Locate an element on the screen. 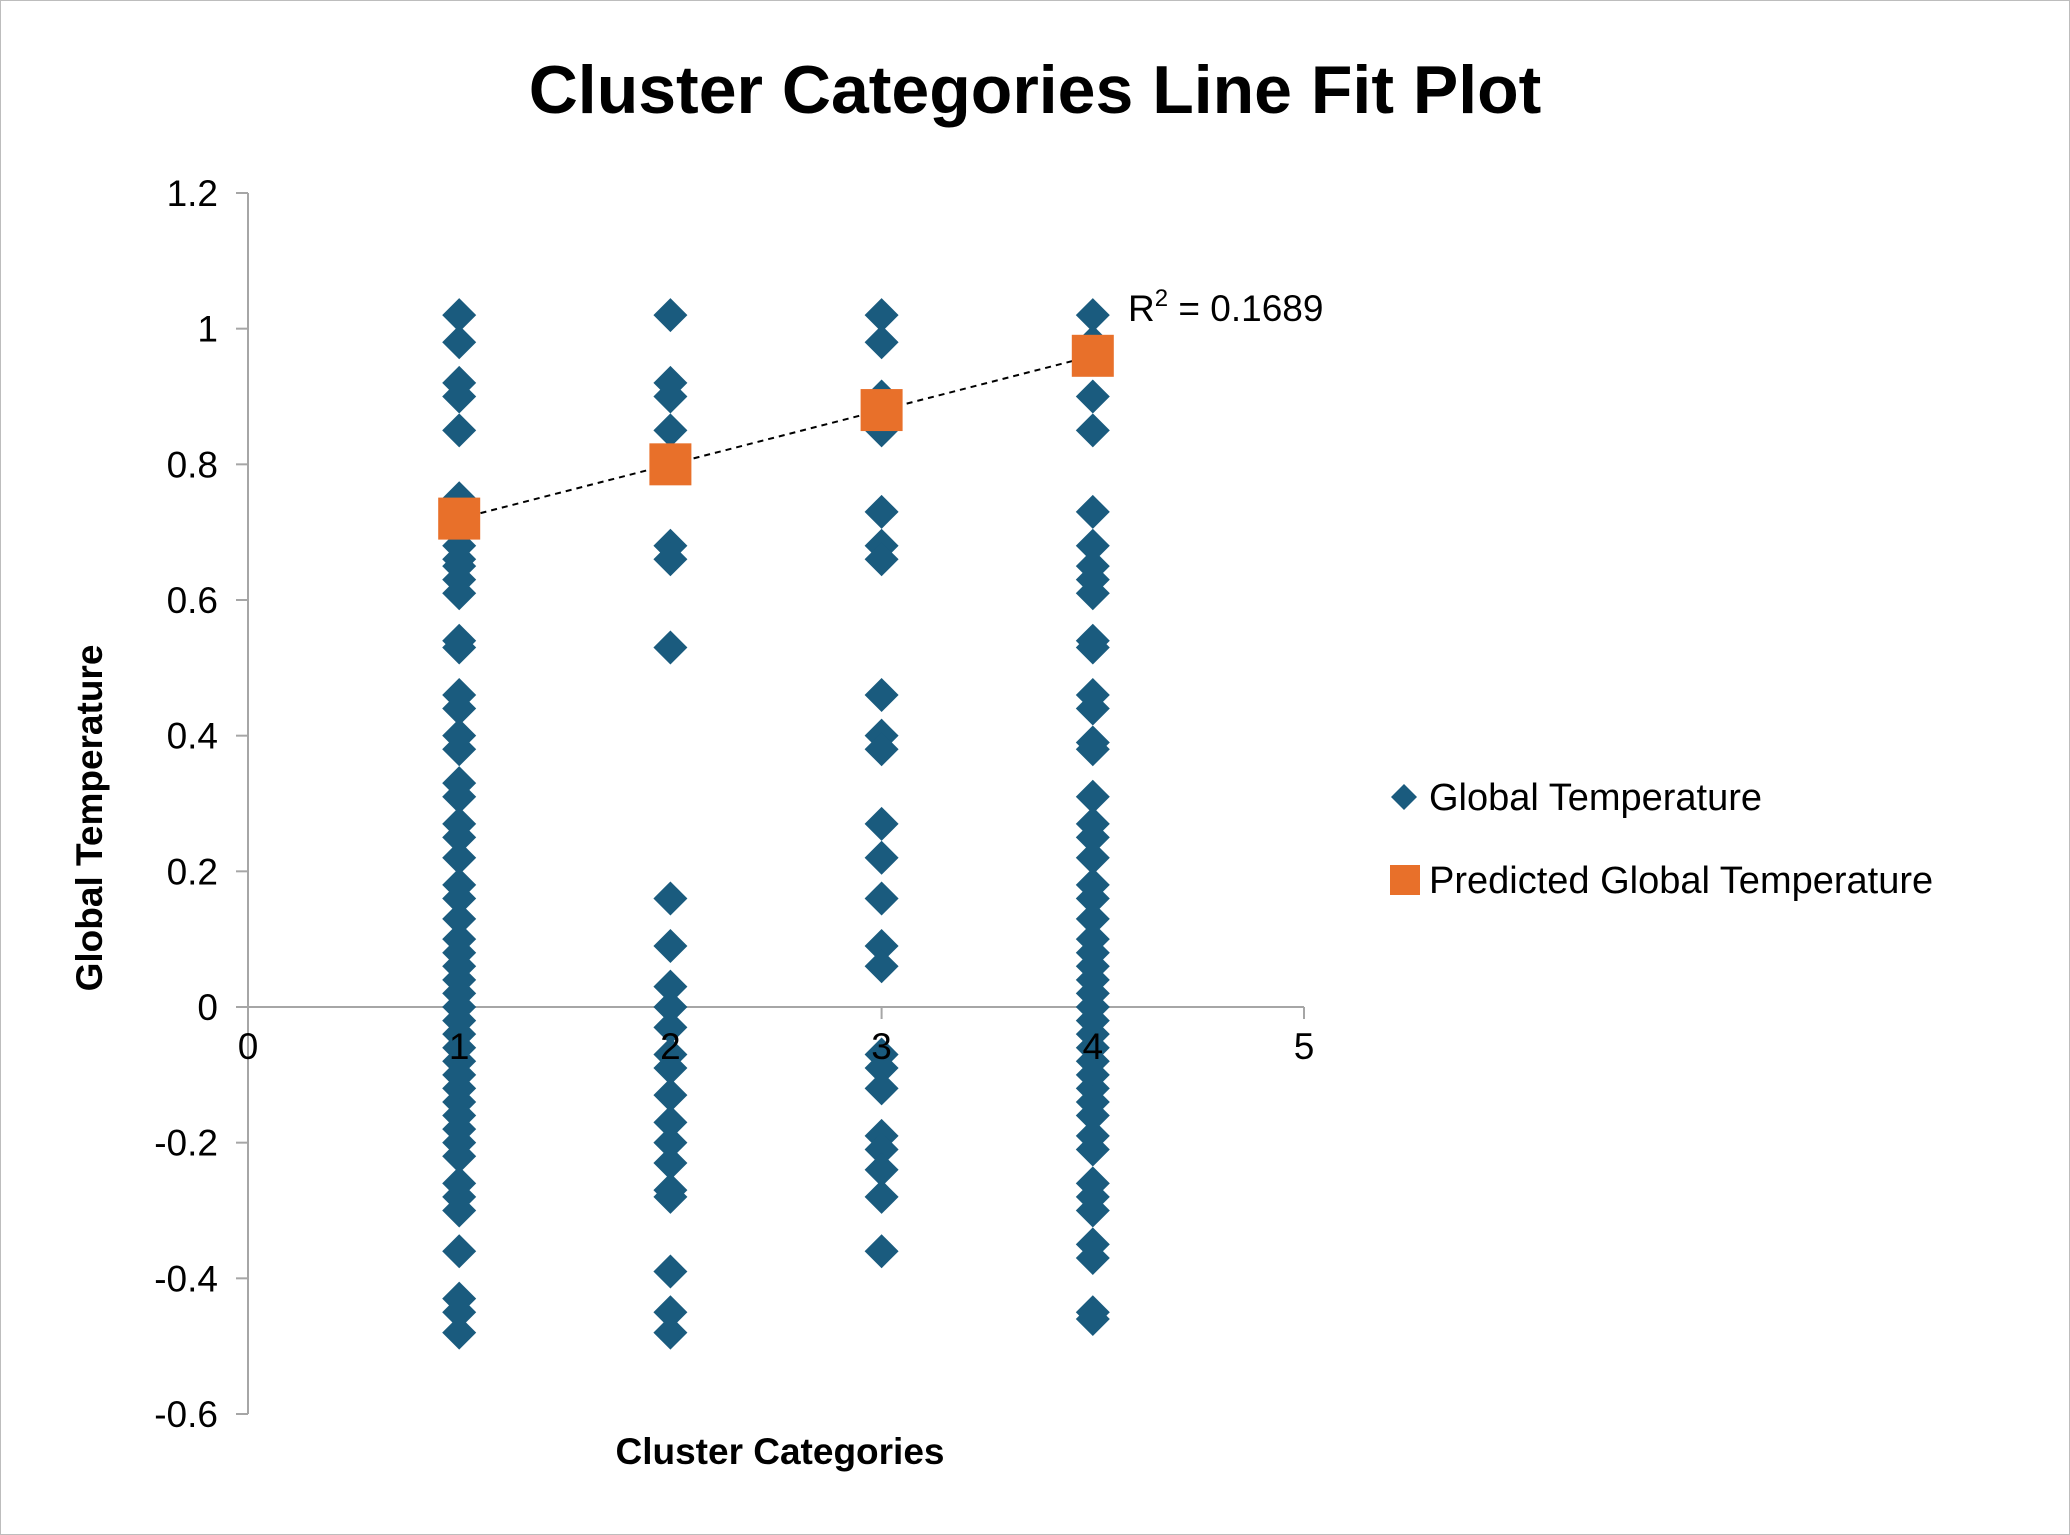  r-squared-annotation: R2 = 0.1689 is located at coordinates (1225, 307).